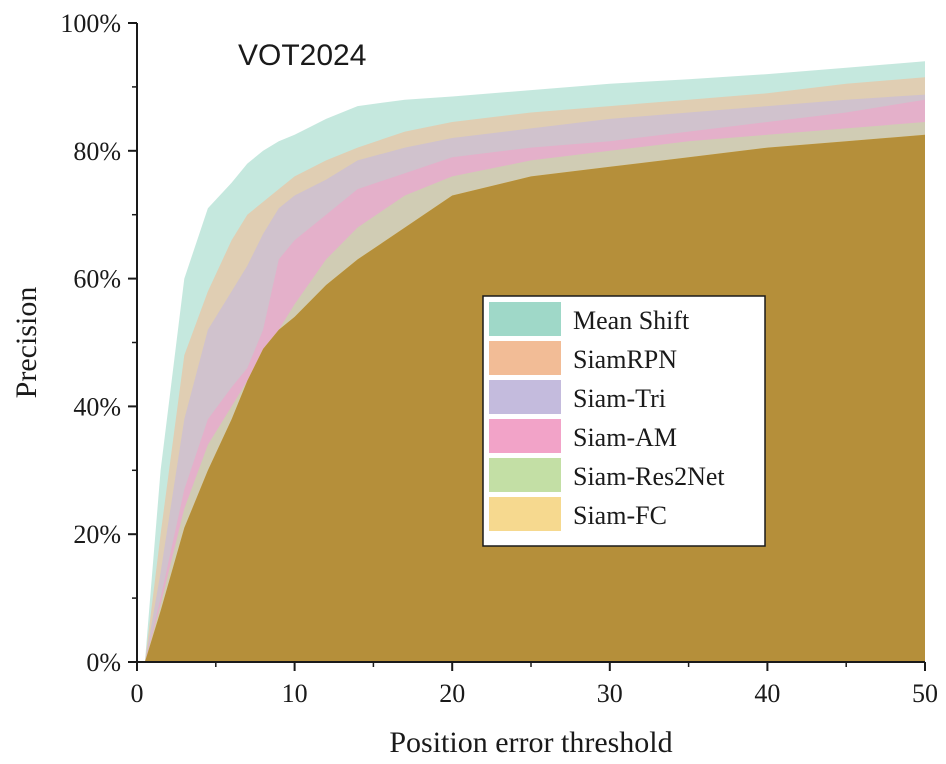  I want to click on legend-item-siam-res2net: Siam-Res2Net, so click(607, 475).